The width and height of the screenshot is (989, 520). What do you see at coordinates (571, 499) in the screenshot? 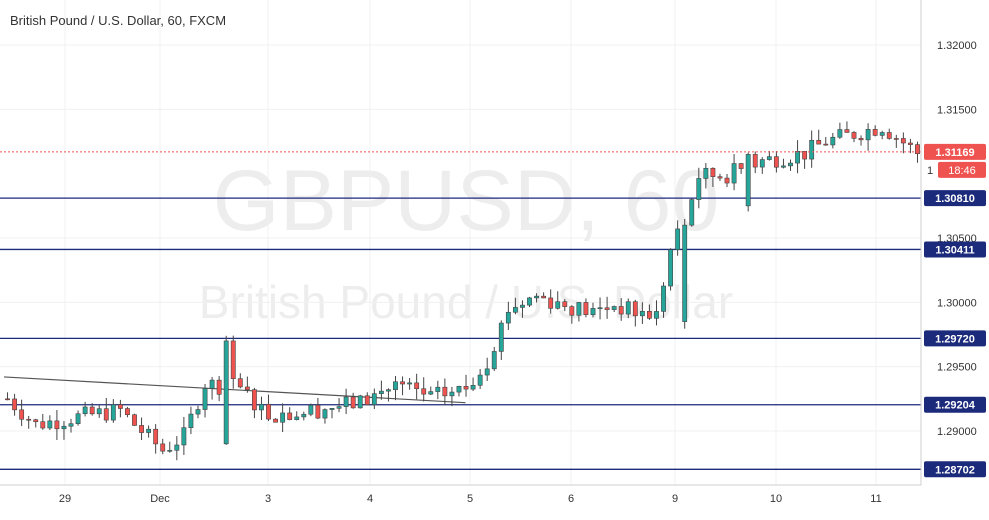
I see `x-tick-label: 6` at bounding box center [571, 499].